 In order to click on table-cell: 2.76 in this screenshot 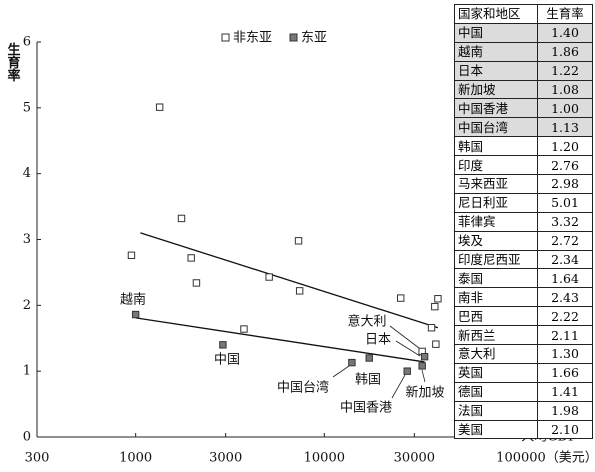, I will do `click(565, 165)`.